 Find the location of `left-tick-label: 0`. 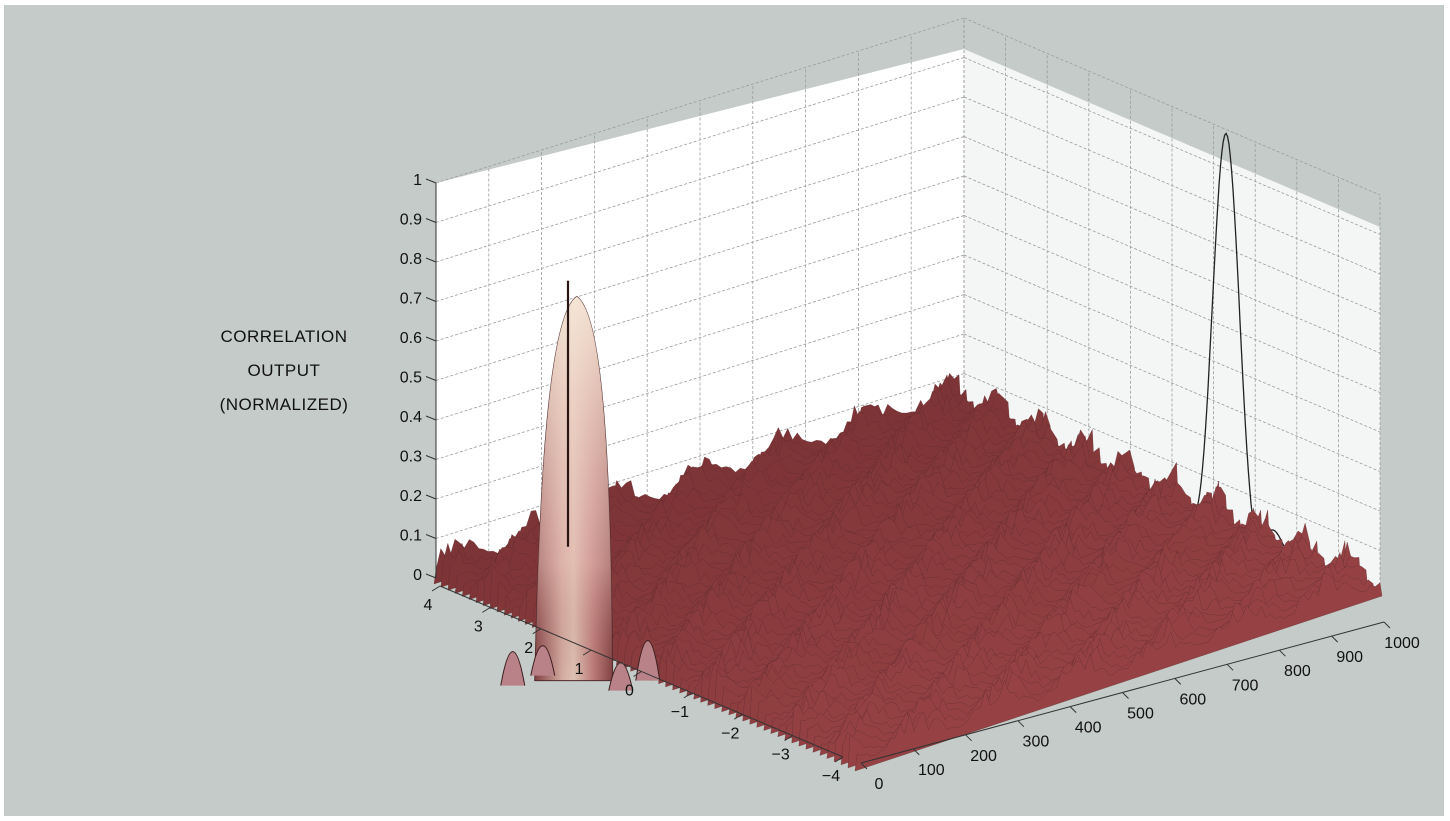

left-tick-label: 0 is located at coordinates (629, 691).